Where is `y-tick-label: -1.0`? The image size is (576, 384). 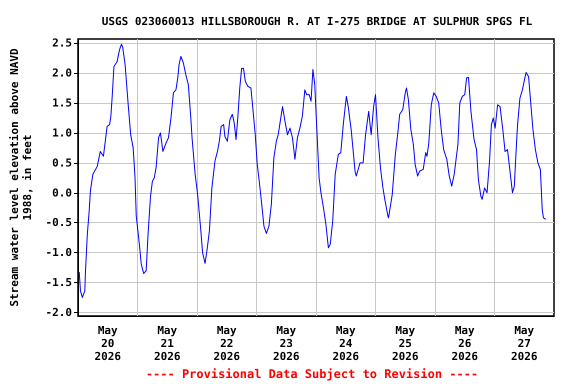 y-tick-label: -1.0 is located at coordinates (59, 253).